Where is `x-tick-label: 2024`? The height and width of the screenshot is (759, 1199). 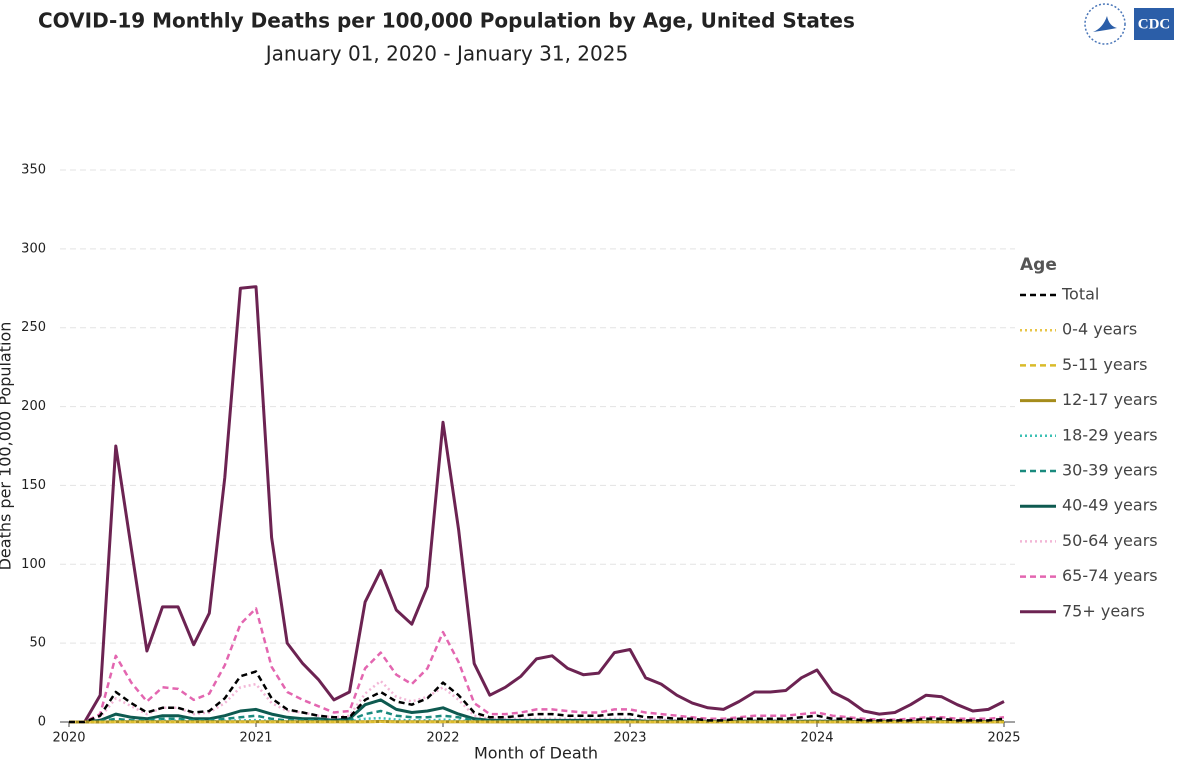 x-tick-label: 2024 is located at coordinates (816, 738).